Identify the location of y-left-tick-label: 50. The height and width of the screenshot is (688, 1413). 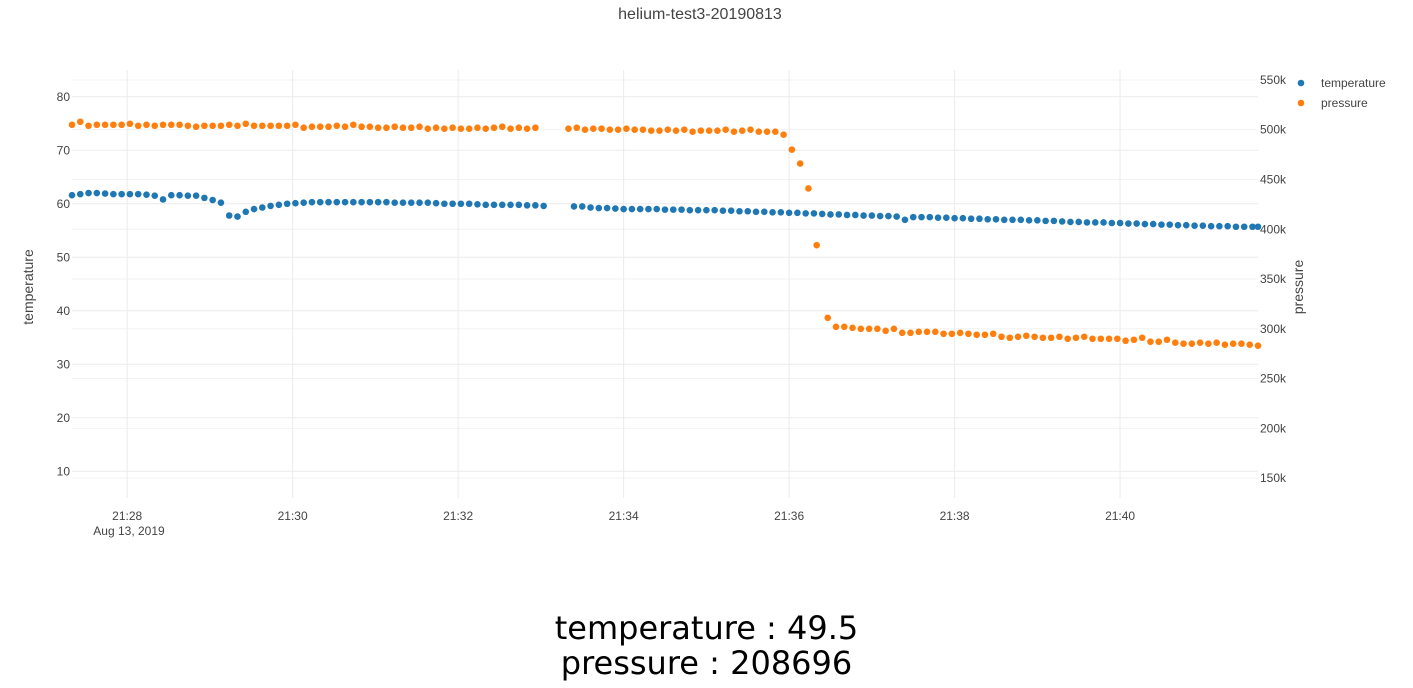
(64, 257).